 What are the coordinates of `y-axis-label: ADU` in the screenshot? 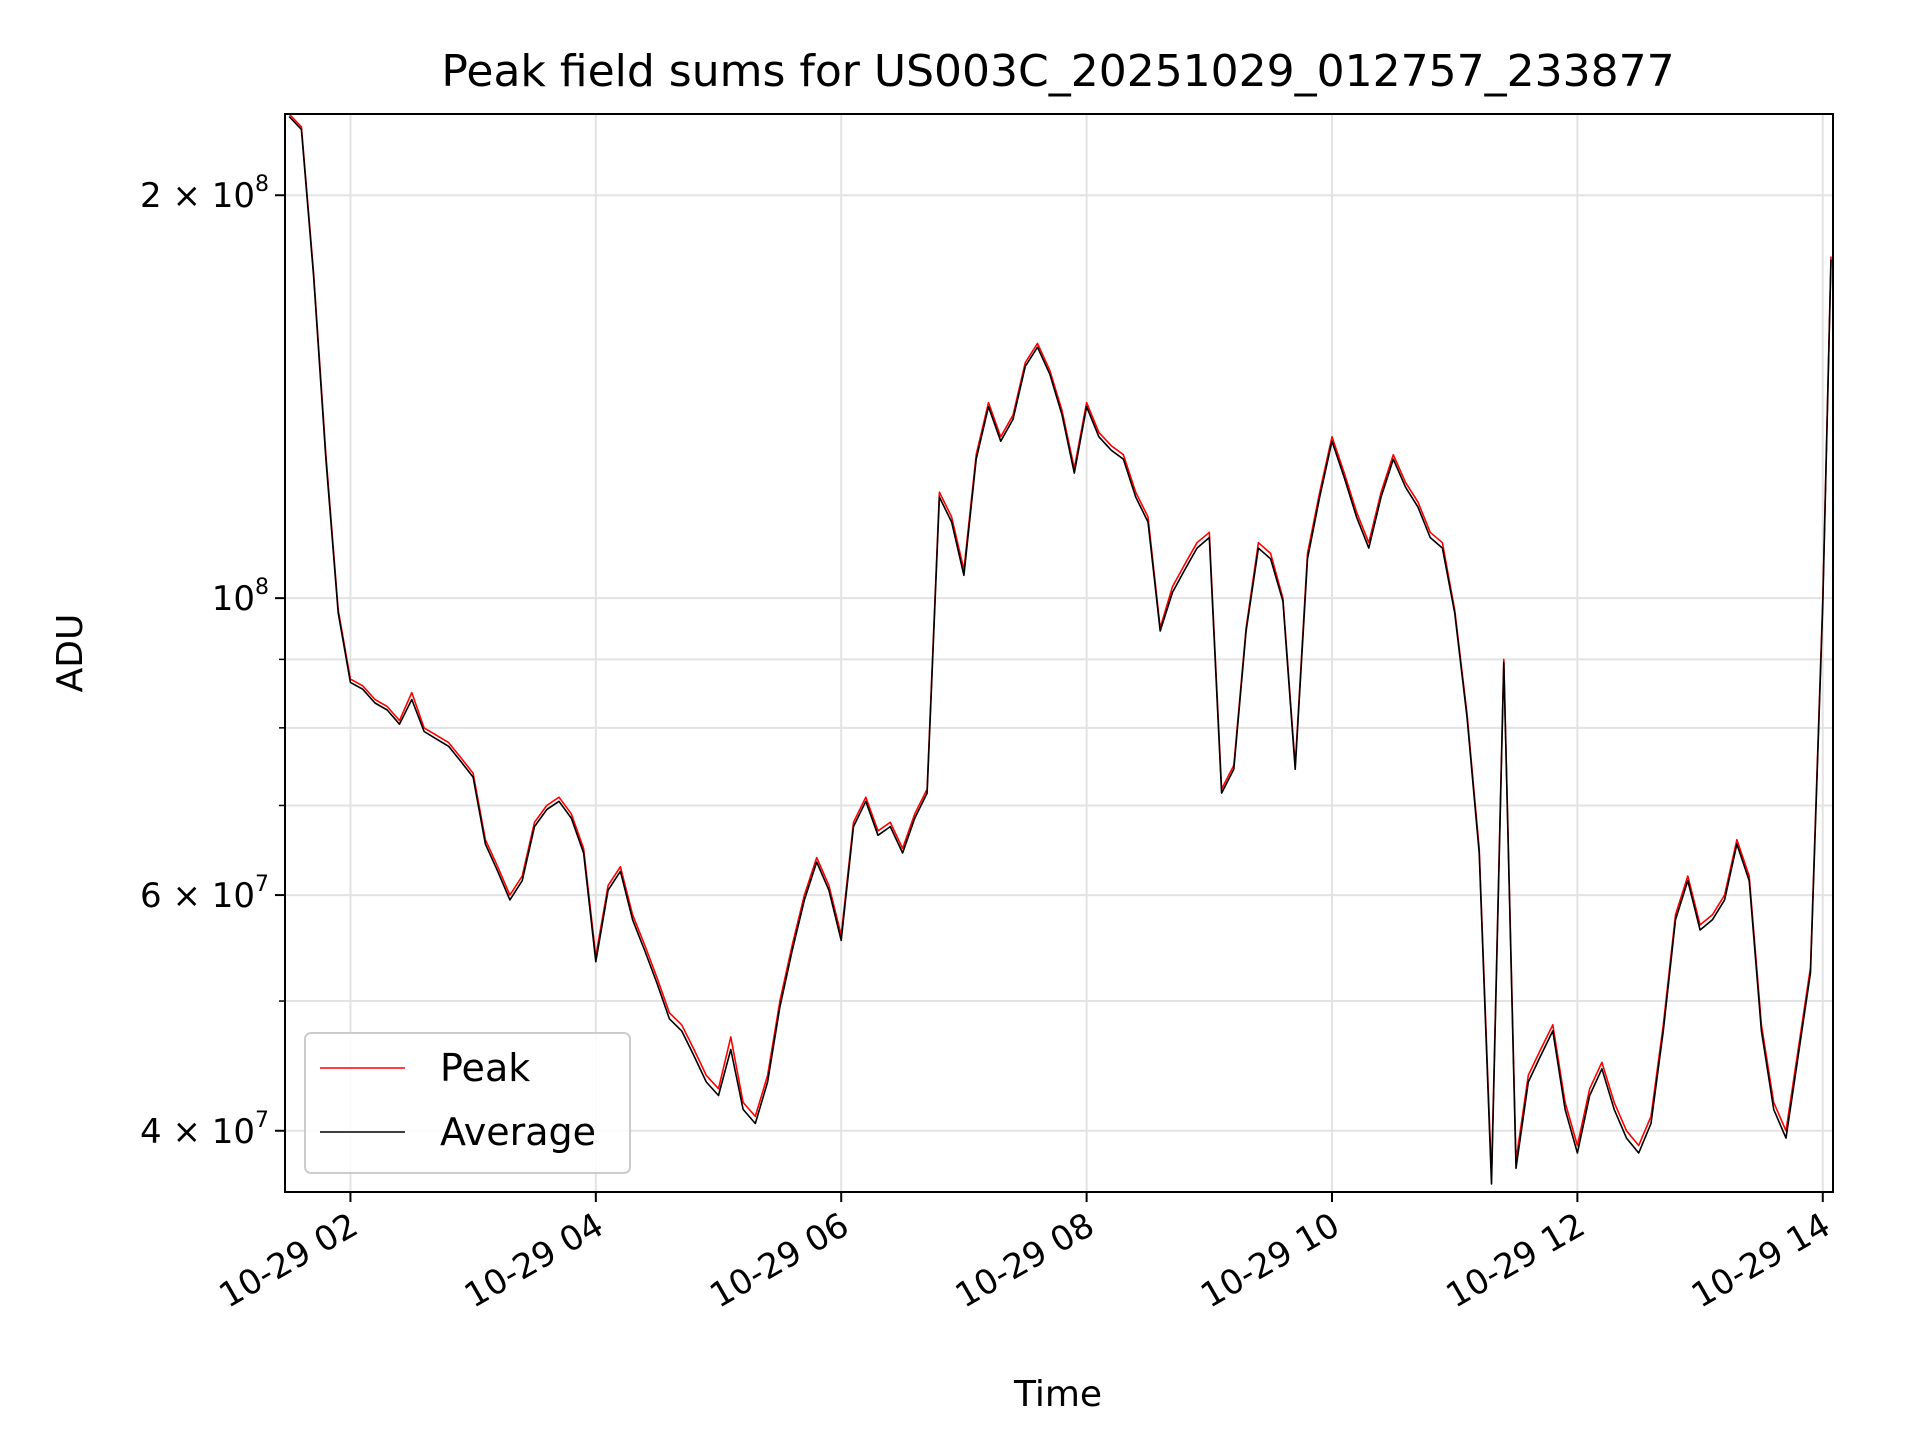 It's located at (70, 653).